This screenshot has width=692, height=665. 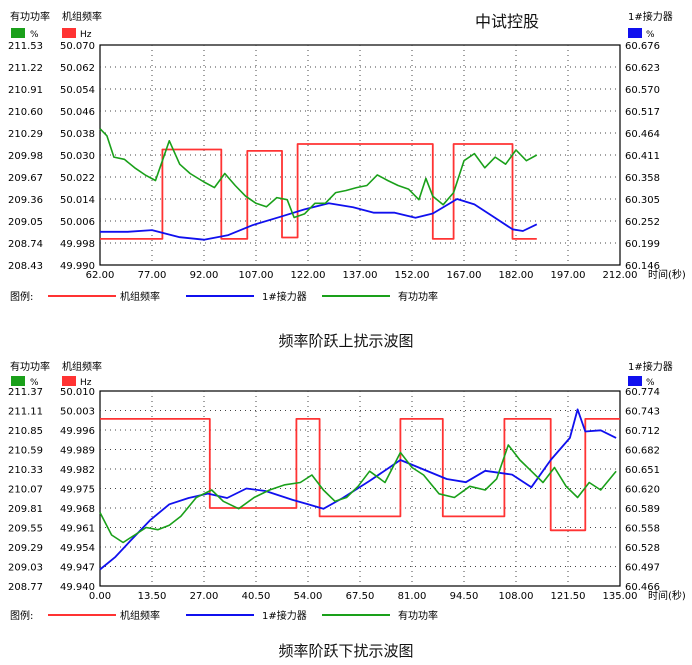 What do you see at coordinates (284, 296) in the screenshot?
I see `legend-item-label: 1#接力器` at bounding box center [284, 296].